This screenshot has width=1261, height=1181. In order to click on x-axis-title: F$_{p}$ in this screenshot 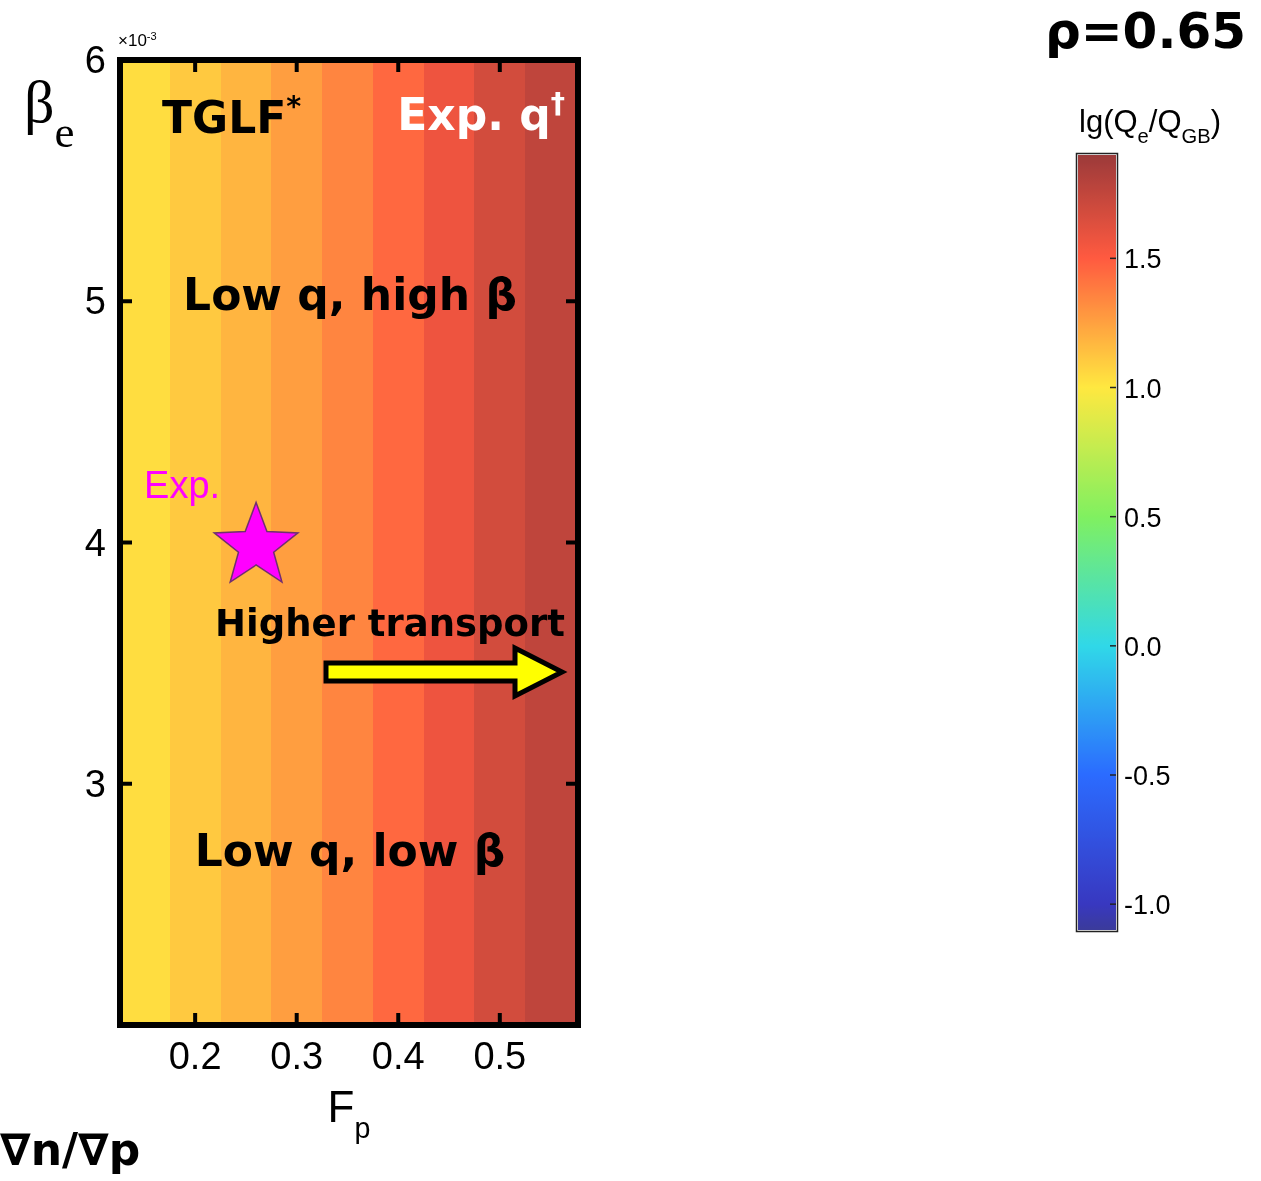, I will do `click(349, 1113)`.